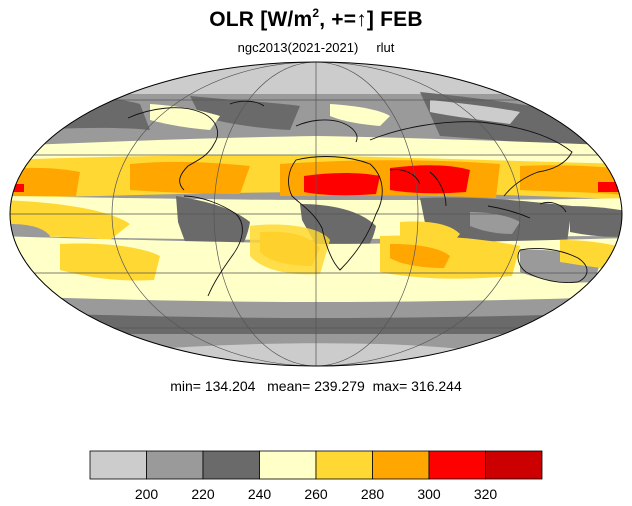 This screenshot has width=632, height=506. Describe the element at coordinates (385, 47) in the screenshot. I see `subtitle-variable: rlut` at that location.